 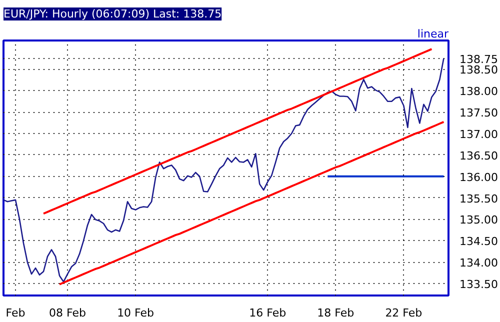 I want to click on x-tick-label: 10 Feb, so click(x=135, y=313).